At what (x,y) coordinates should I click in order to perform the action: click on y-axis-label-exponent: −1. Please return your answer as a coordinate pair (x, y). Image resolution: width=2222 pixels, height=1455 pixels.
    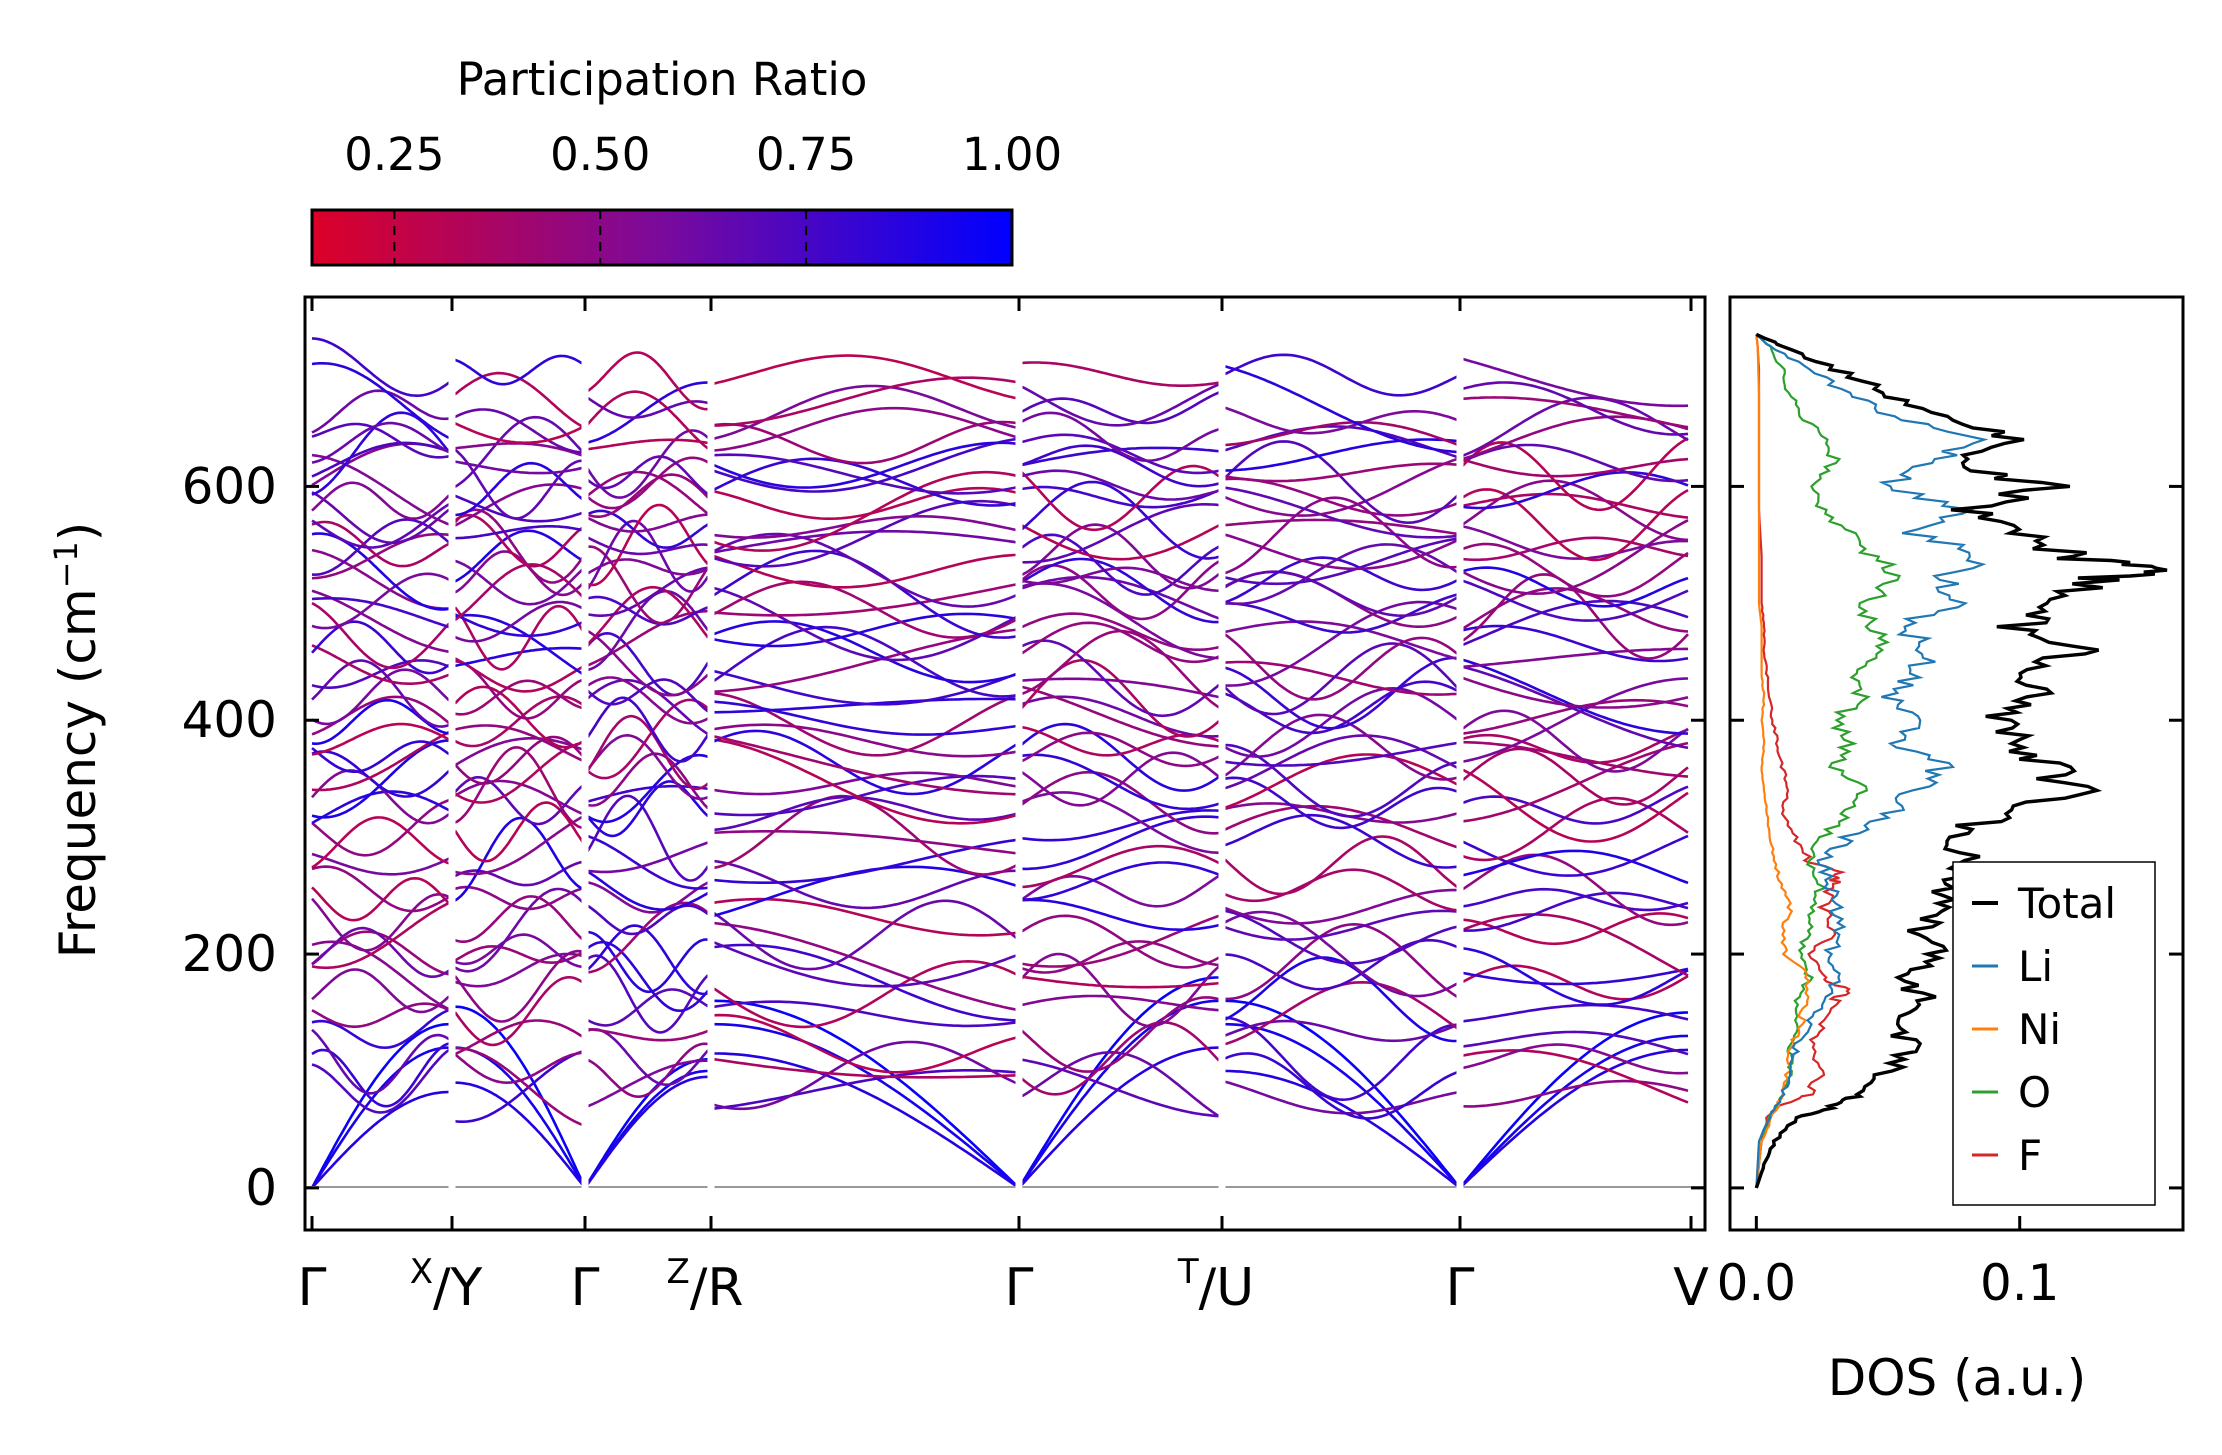
    Looking at the image, I should click on (66, 564).